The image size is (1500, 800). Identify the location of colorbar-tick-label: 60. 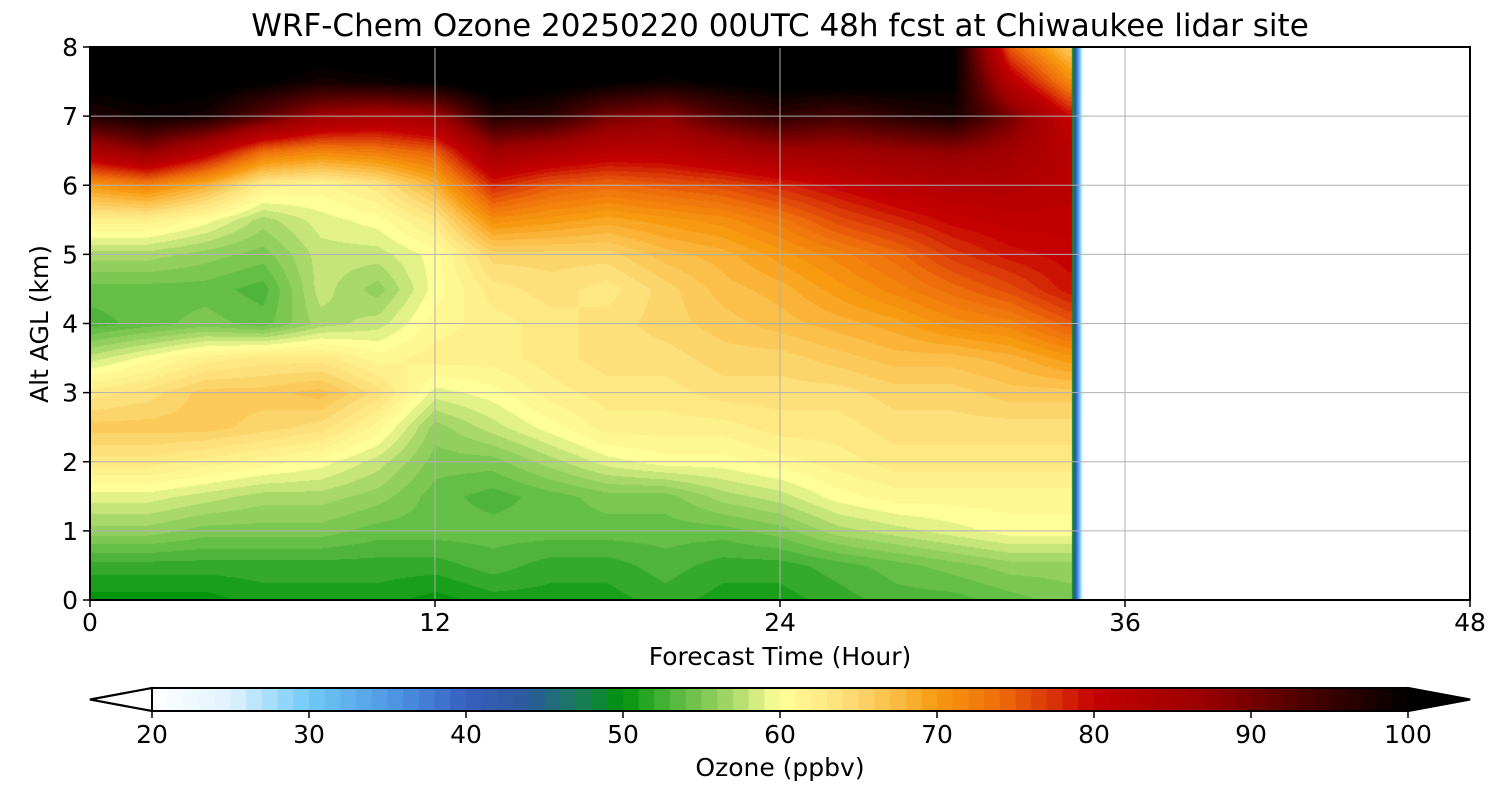
(780, 734).